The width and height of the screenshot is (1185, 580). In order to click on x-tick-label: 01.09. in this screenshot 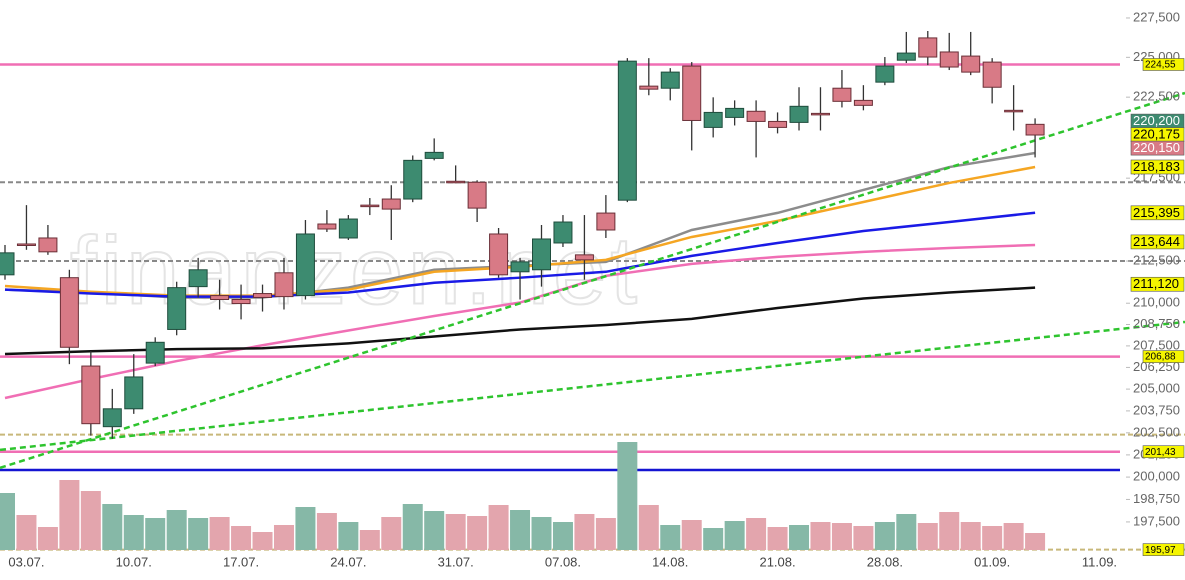, I will do `click(992, 561)`.